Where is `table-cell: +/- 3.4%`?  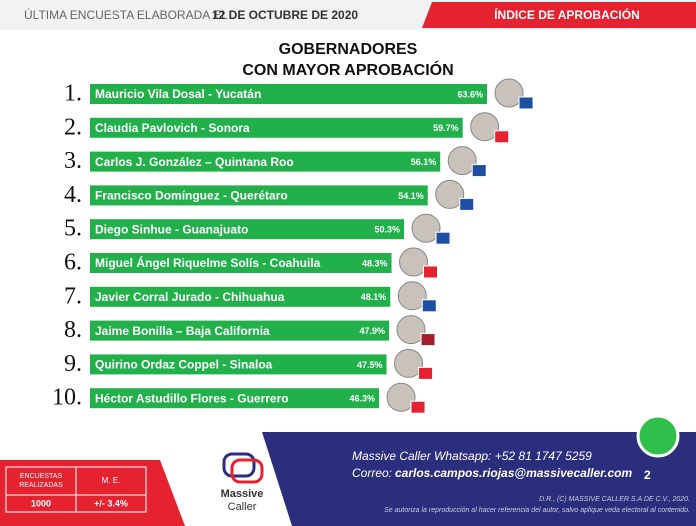 table-cell: +/- 3.4% is located at coordinates (111, 503).